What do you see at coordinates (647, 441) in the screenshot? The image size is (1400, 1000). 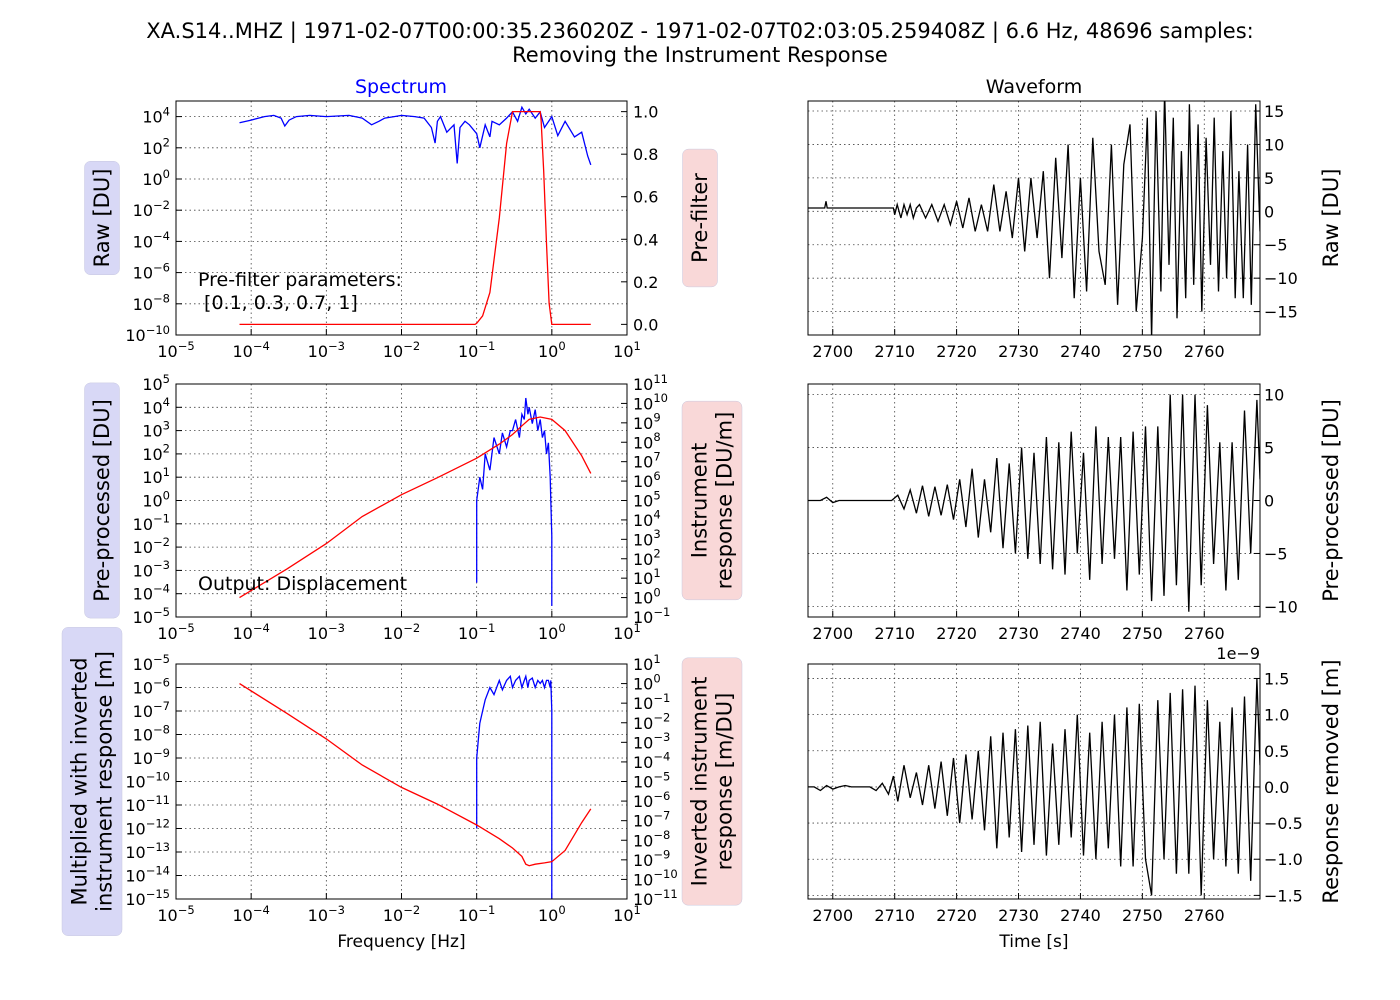 I see `right-y-tick-label: 10⁸` at bounding box center [647, 441].